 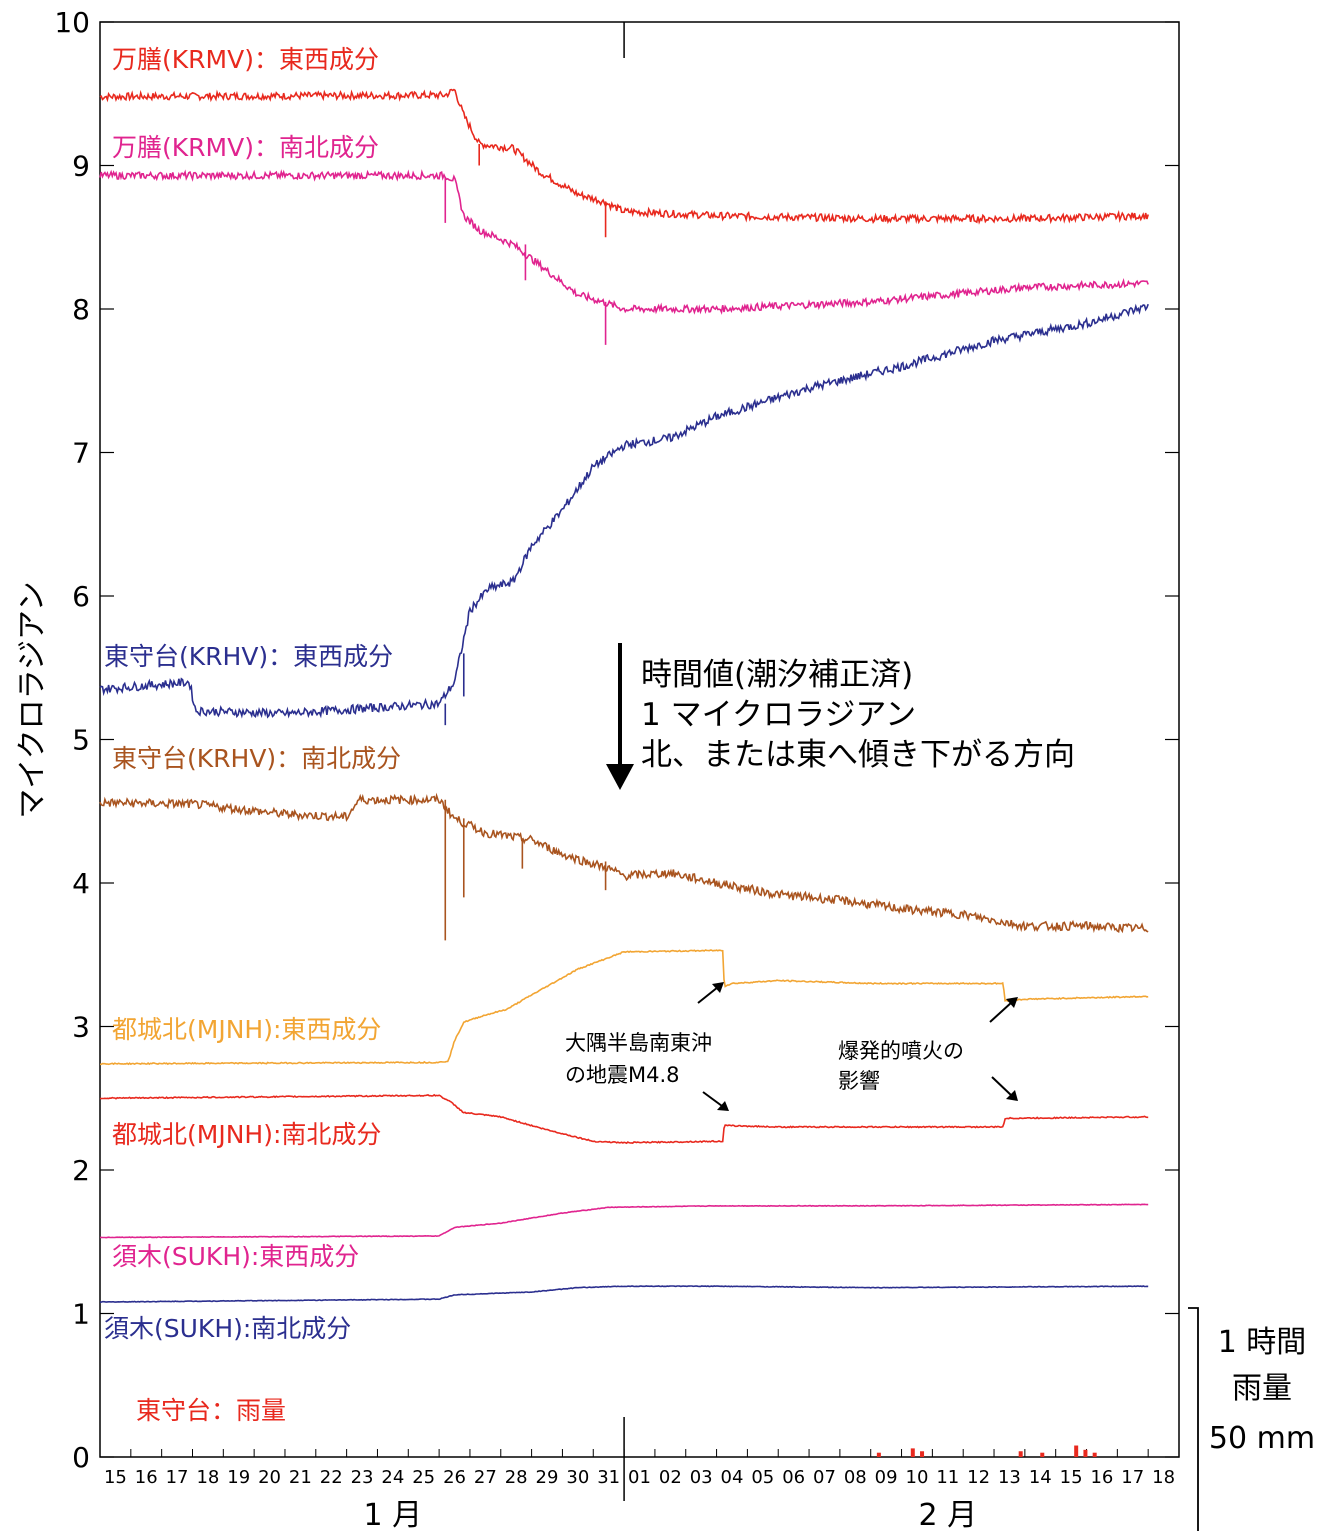 What do you see at coordinates (777, 675) in the screenshot?
I see `annotation-text: 時間値(潮汐補正済)` at bounding box center [777, 675].